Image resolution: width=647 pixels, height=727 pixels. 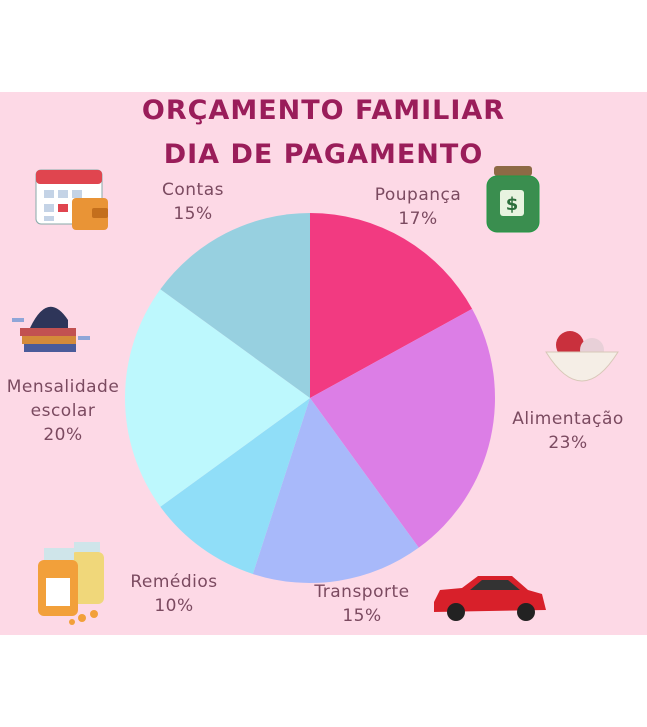 I want to click on category-label: Transporte, so click(x=362, y=592).